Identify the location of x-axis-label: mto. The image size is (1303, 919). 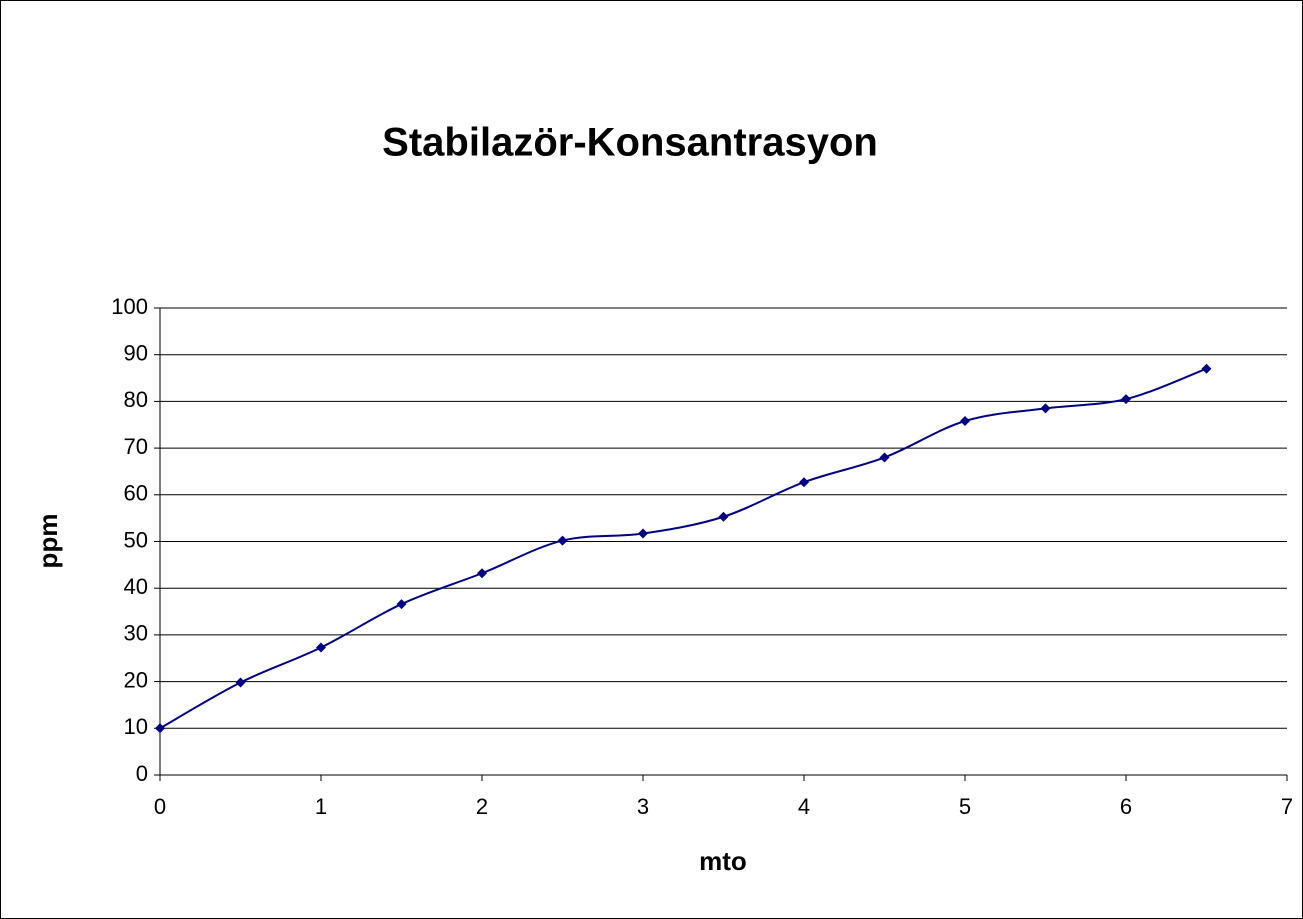
(723, 861).